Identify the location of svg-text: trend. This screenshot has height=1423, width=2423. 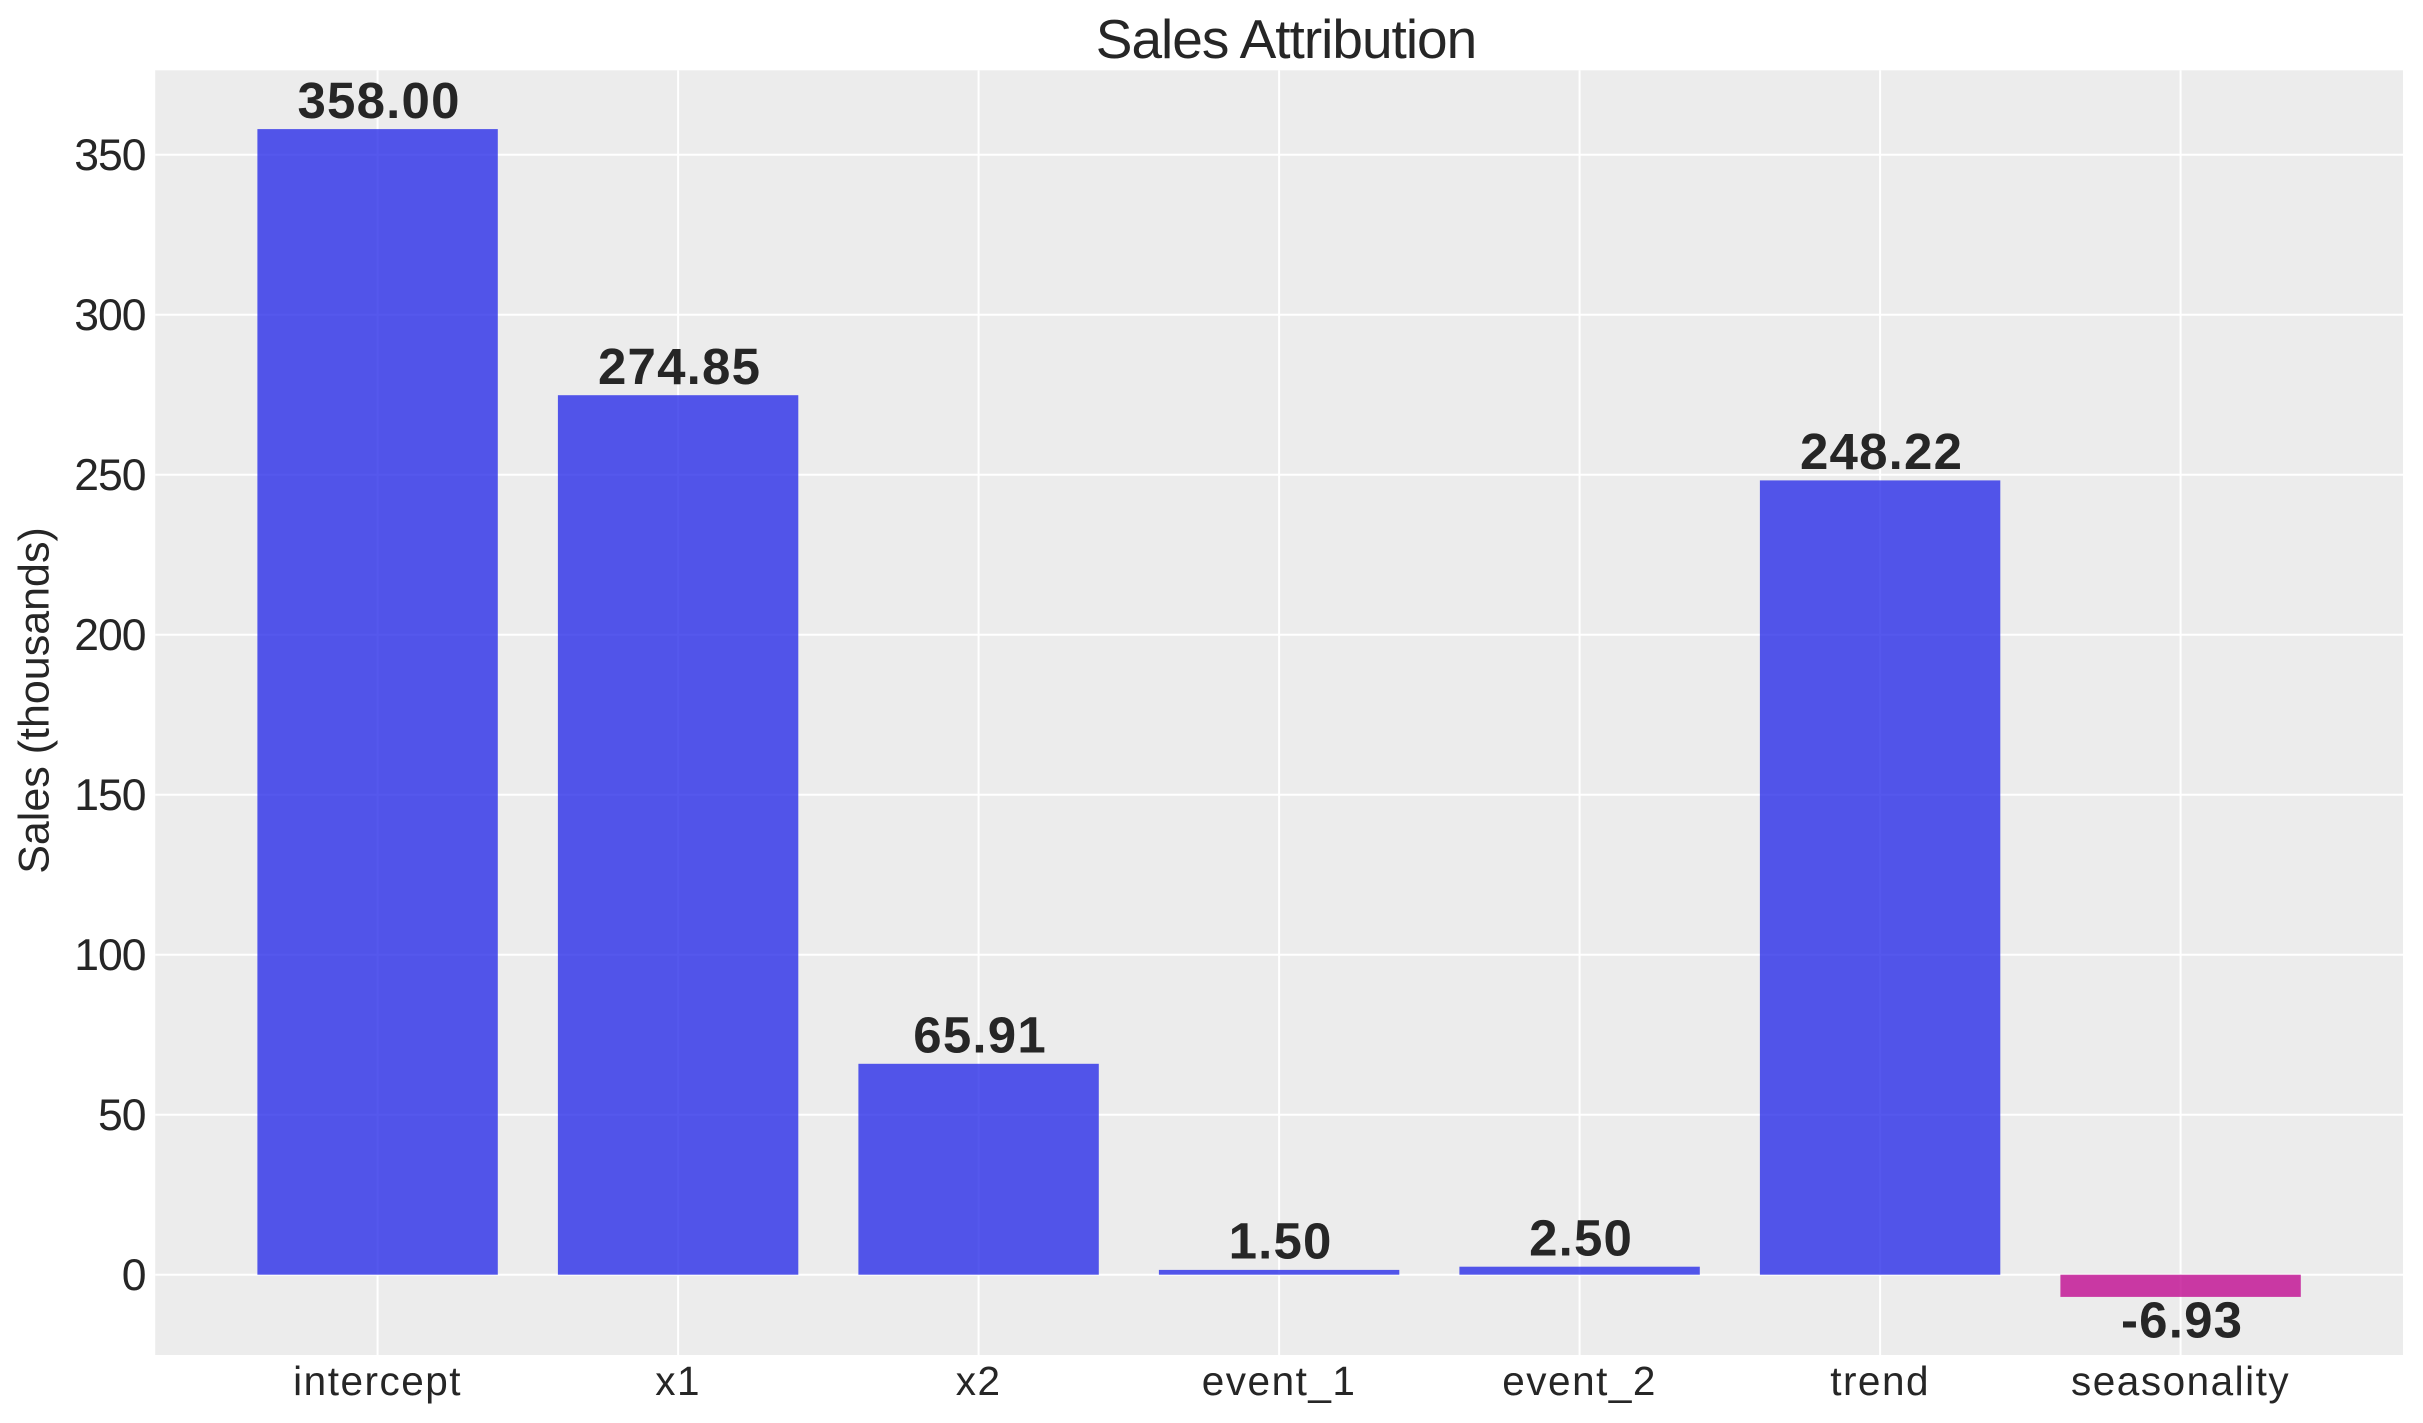
(1880, 1381).